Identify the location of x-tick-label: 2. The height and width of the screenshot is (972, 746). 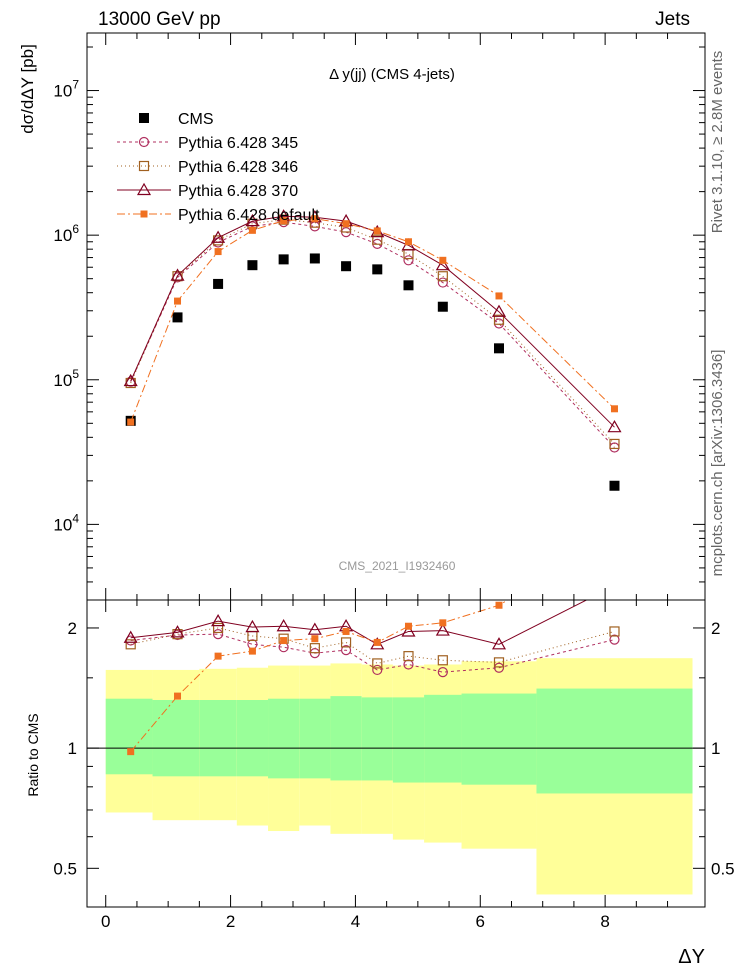
(230, 921).